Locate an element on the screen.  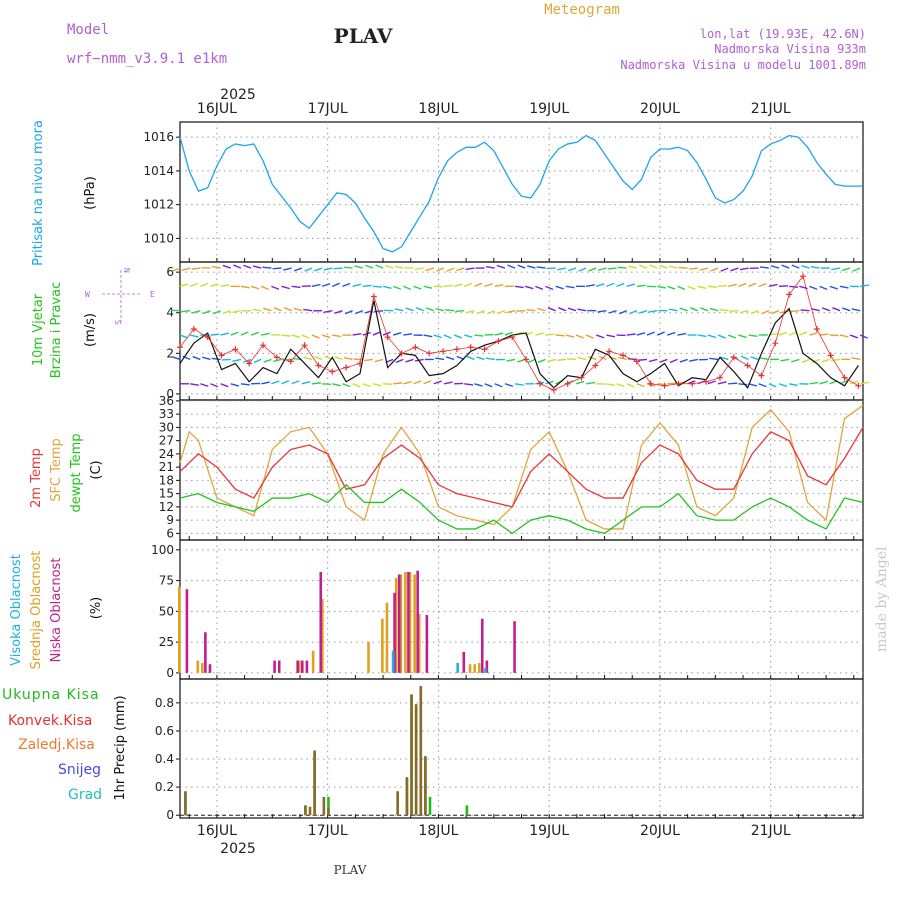
y-tick-label: 100 is located at coordinates (162, 550).